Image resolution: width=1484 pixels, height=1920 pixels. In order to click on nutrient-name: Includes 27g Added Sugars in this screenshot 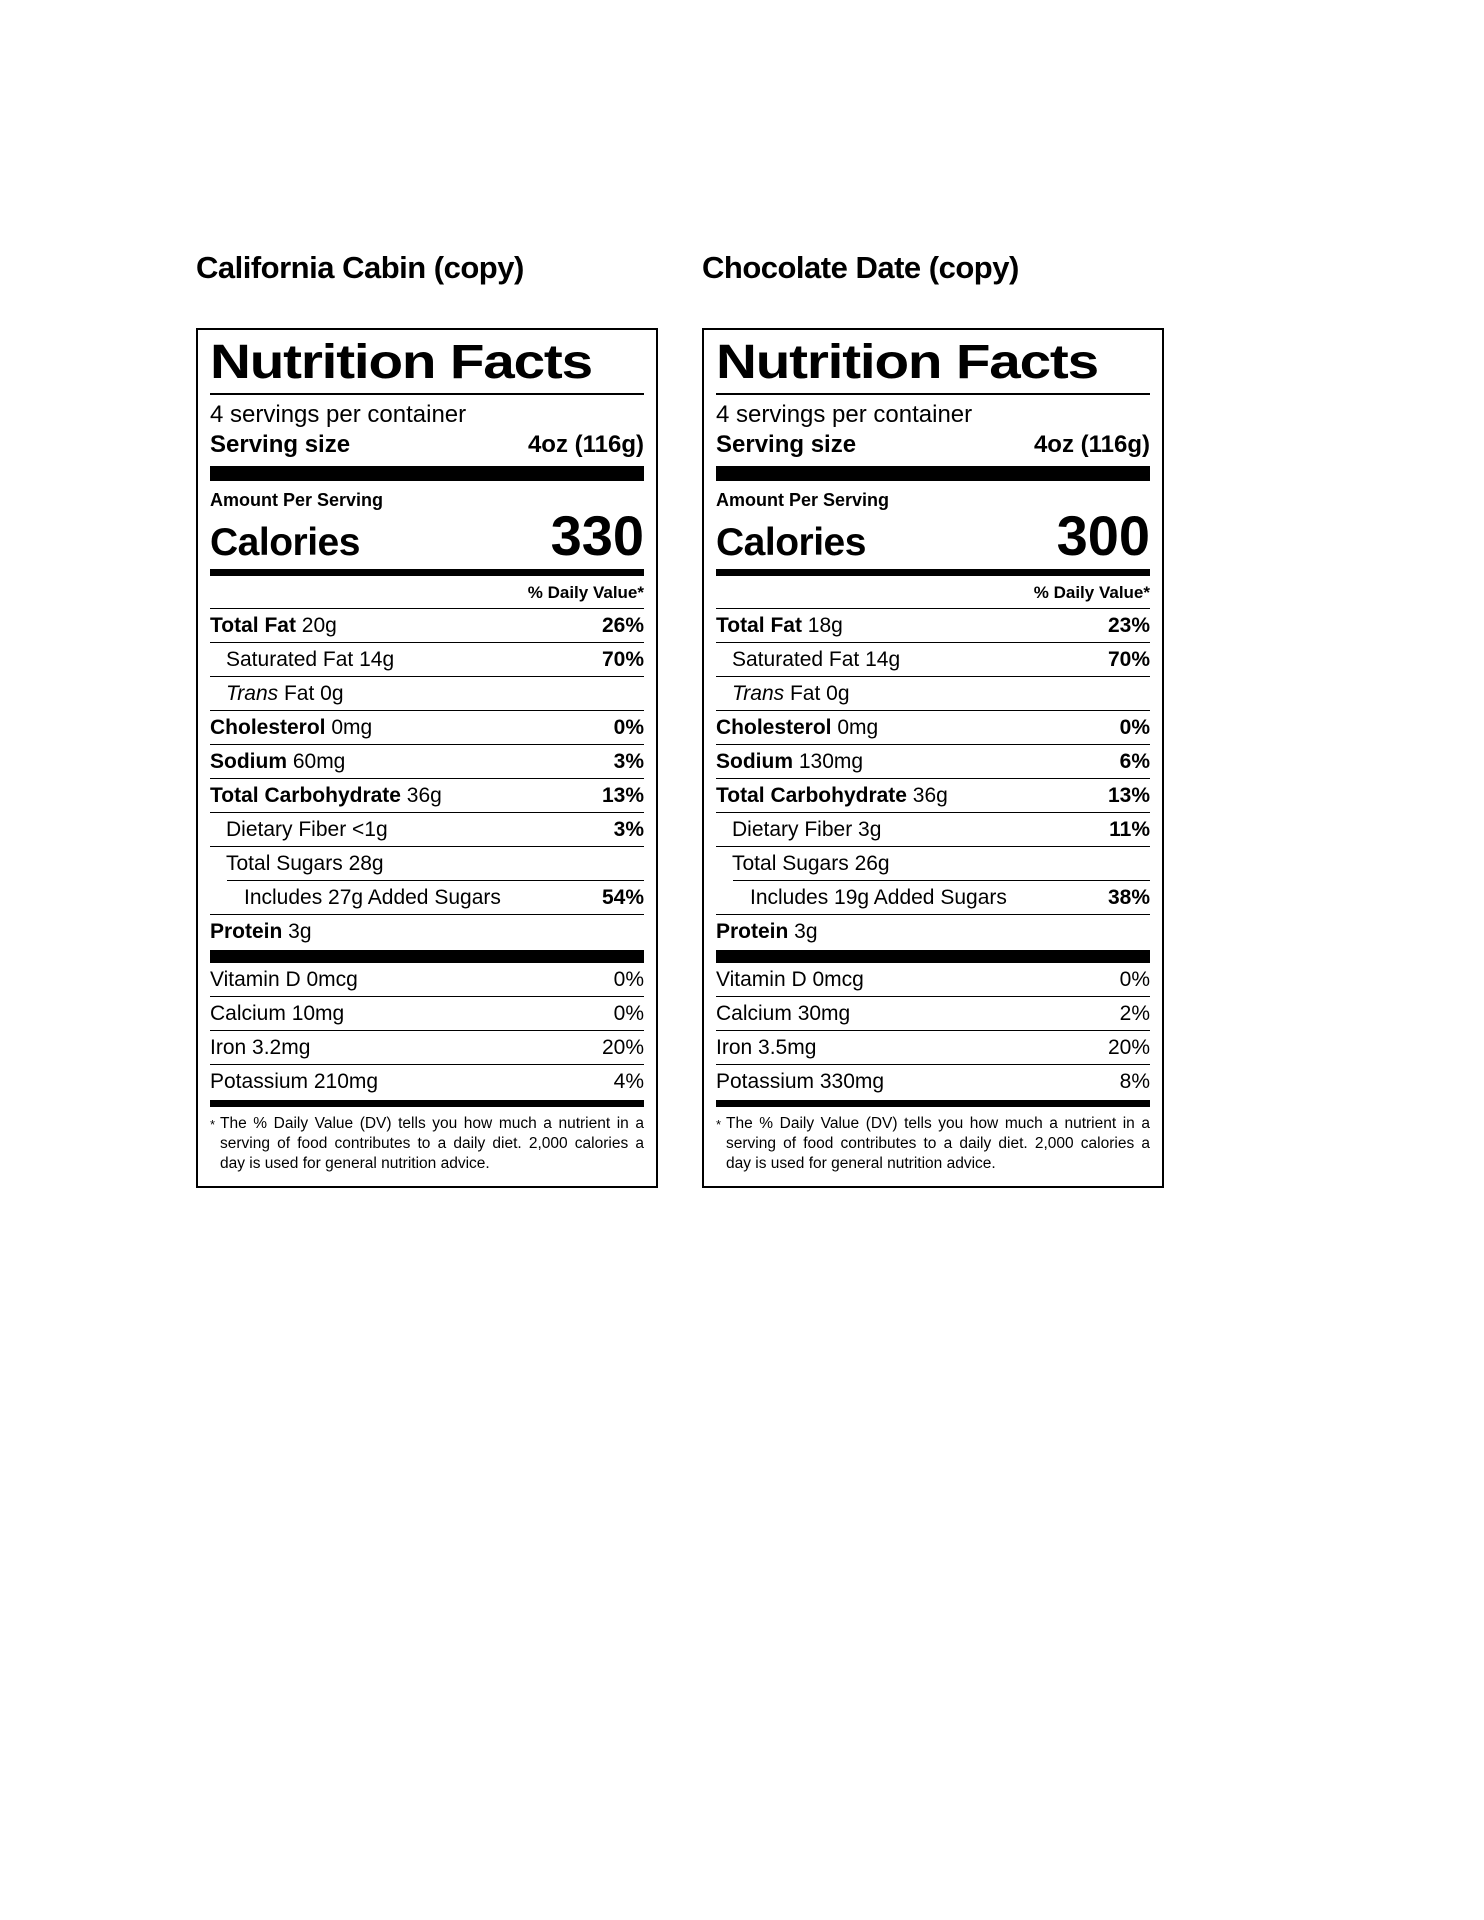, I will do `click(372, 897)`.